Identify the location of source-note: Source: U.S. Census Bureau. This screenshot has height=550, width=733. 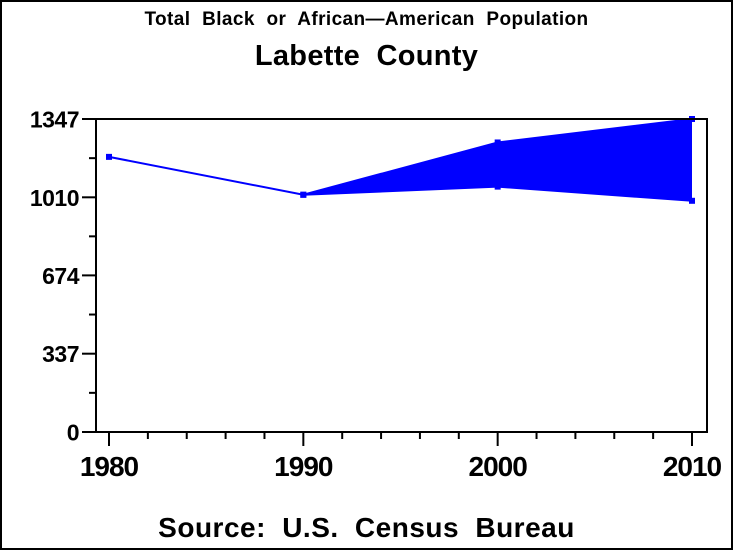
(366, 527).